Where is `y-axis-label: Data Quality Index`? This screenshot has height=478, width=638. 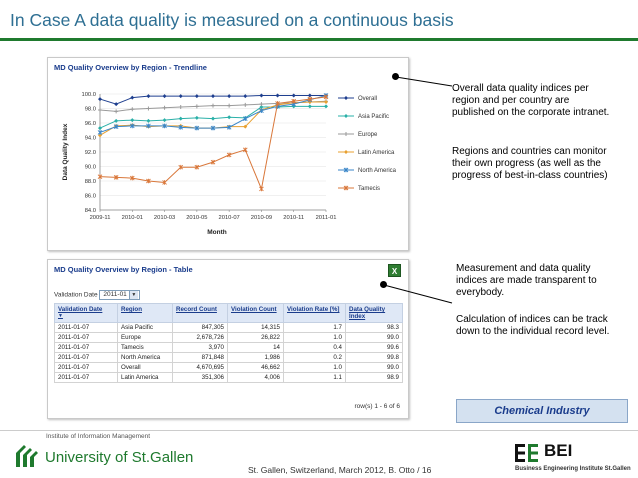 y-axis-label: Data Quality Index is located at coordinates (65, 151).